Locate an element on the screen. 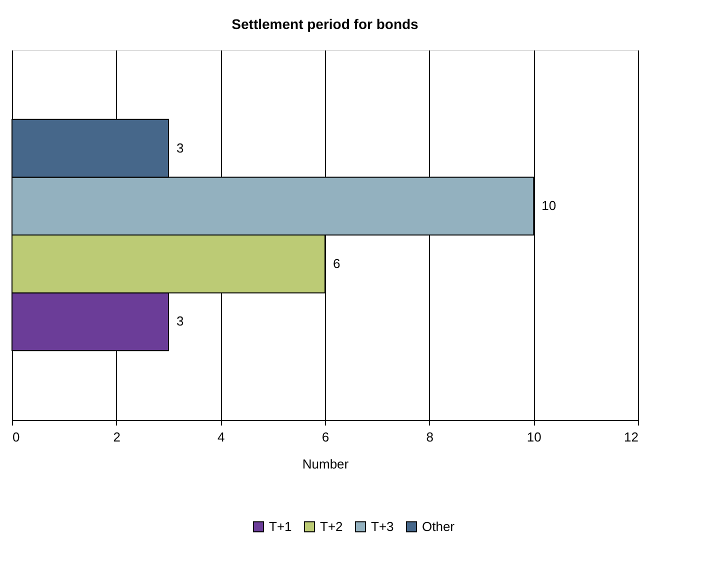 This screenshot has width=709, height=575. legend-label: T+1 is located at coordinates (280, 526).